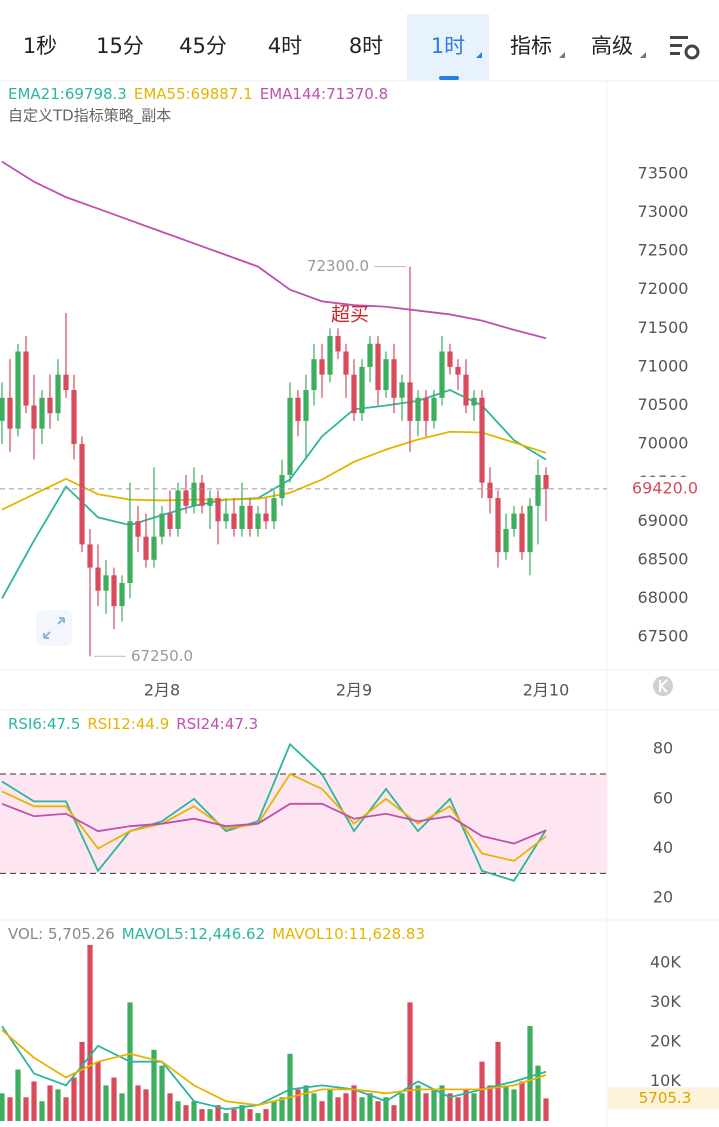  I want to click on tab: 1秒, so click(40, 46).